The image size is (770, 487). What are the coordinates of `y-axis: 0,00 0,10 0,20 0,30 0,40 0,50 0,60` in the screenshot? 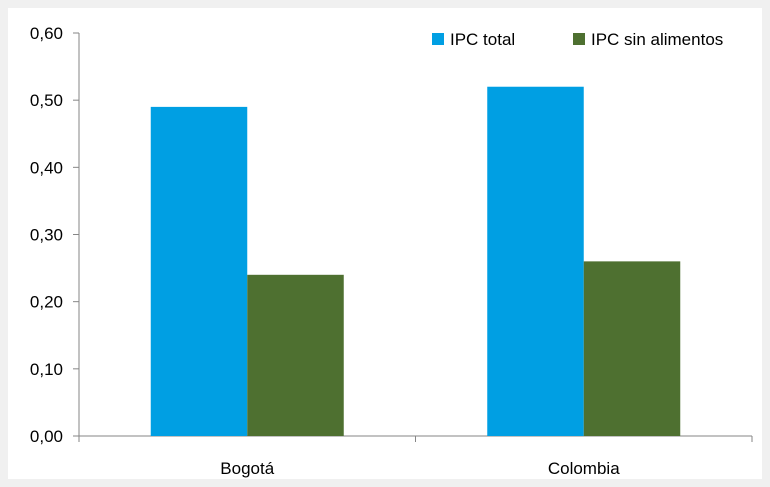 It's located at (55, 235).